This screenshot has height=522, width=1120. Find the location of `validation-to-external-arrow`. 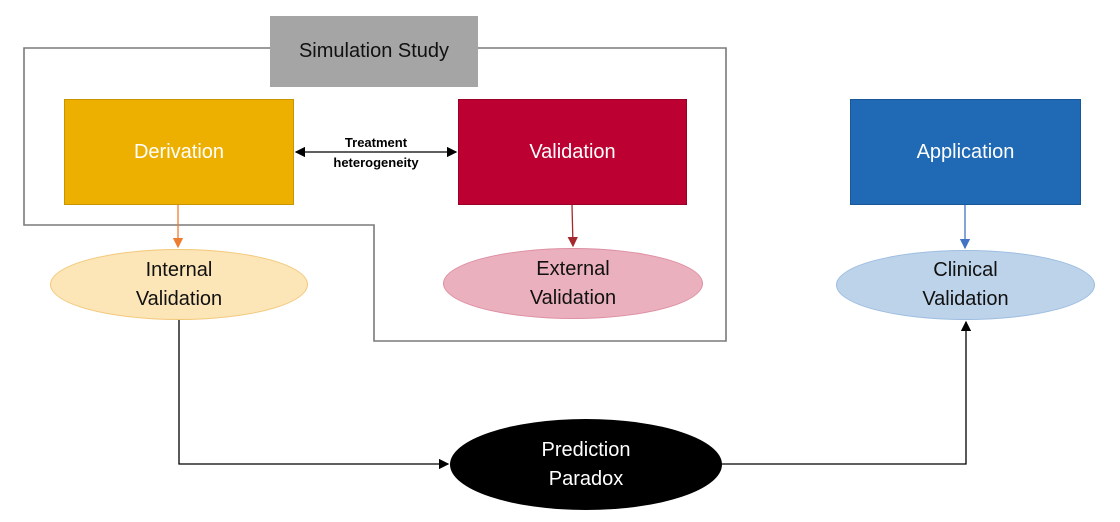

validation-to-external-arrow is located at coordinates (572, 226).